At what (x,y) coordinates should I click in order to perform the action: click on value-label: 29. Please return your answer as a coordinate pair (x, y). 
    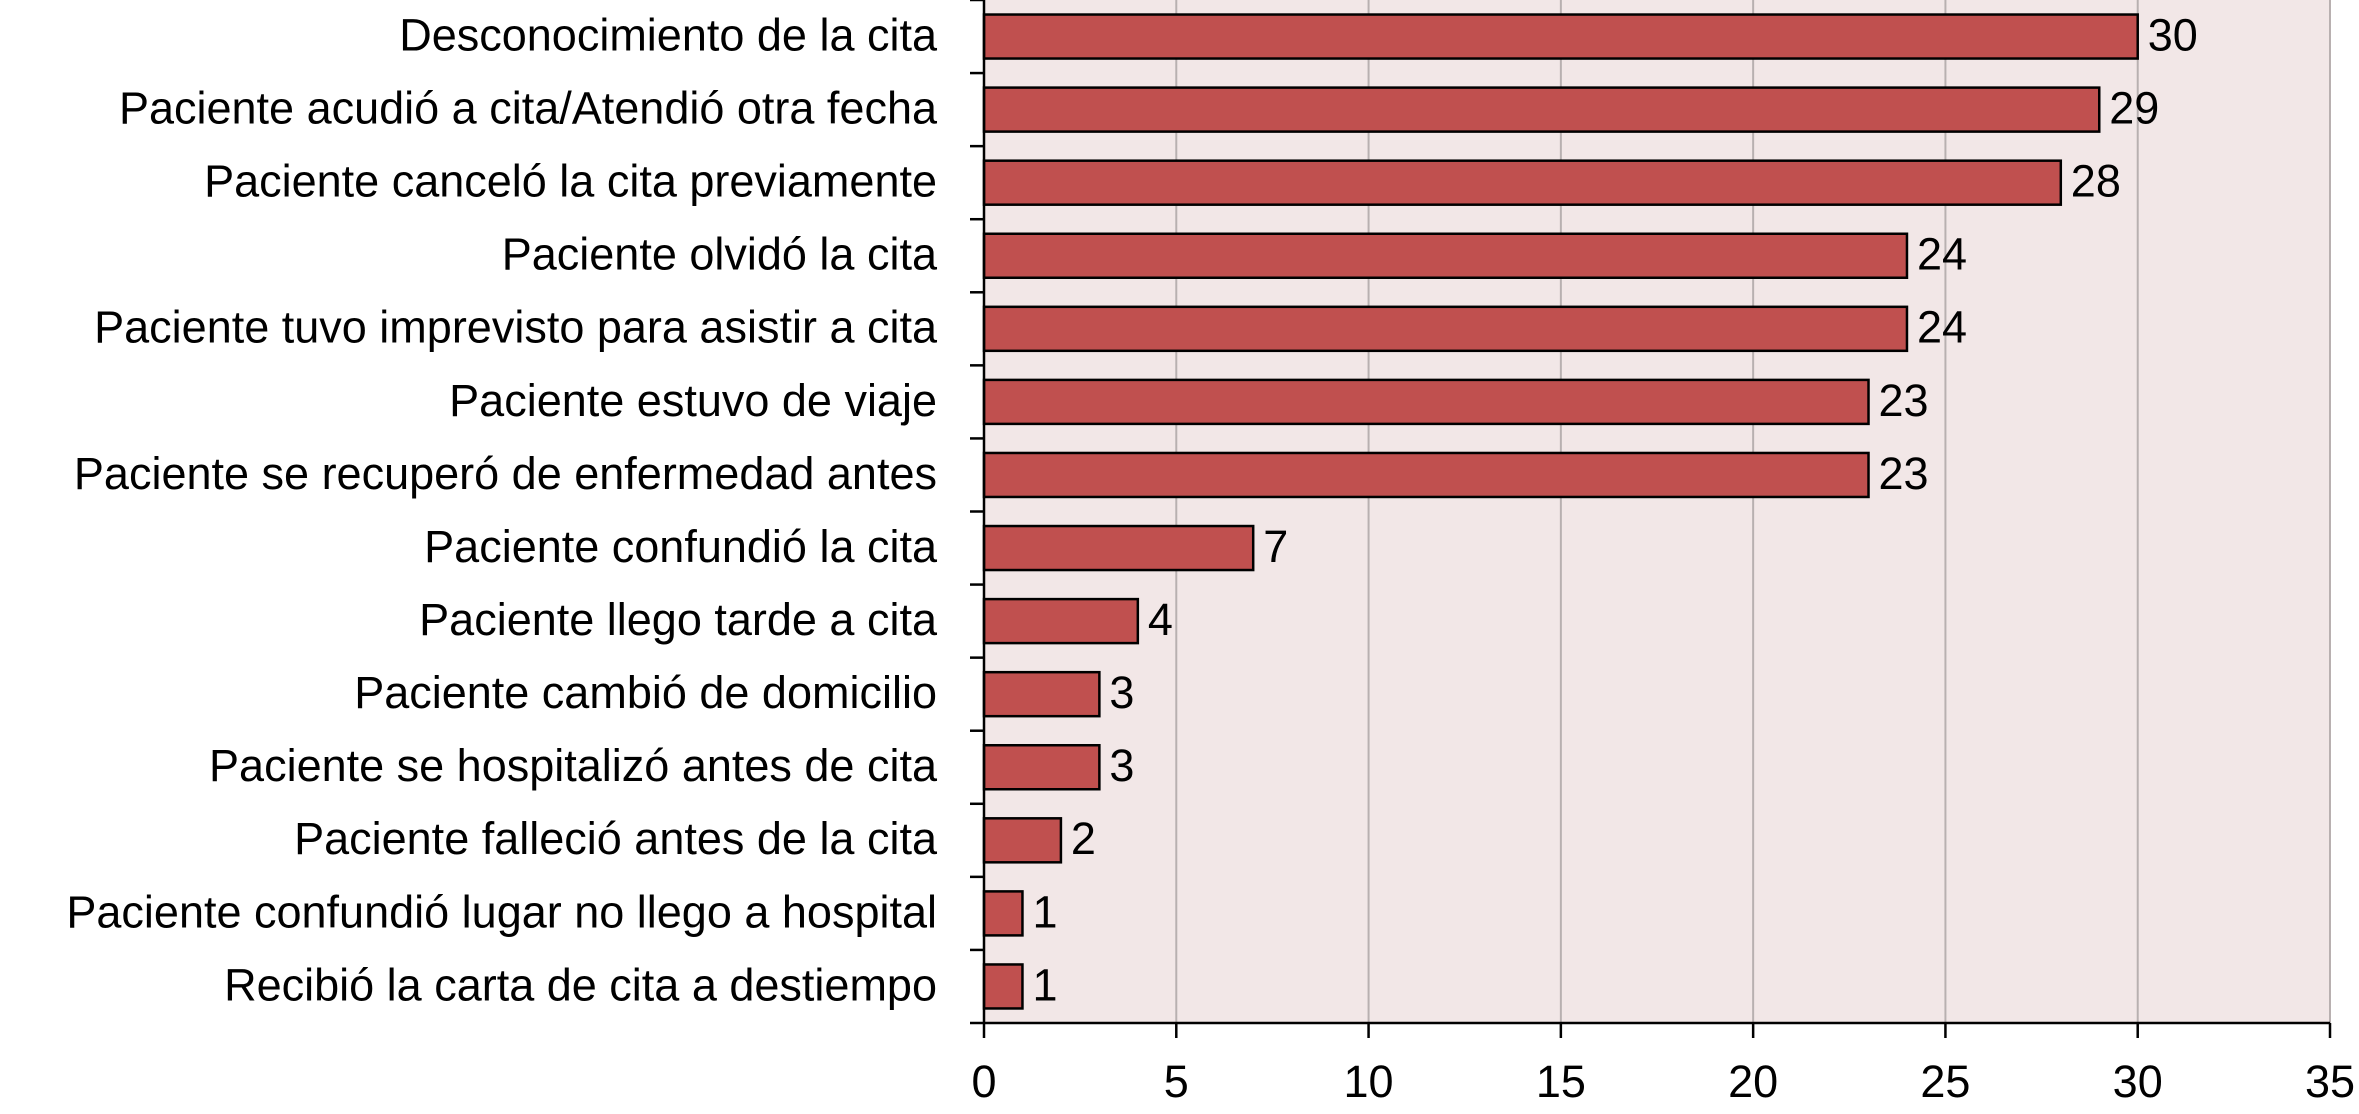
    Looking at the image, I should click on (2134, 107).